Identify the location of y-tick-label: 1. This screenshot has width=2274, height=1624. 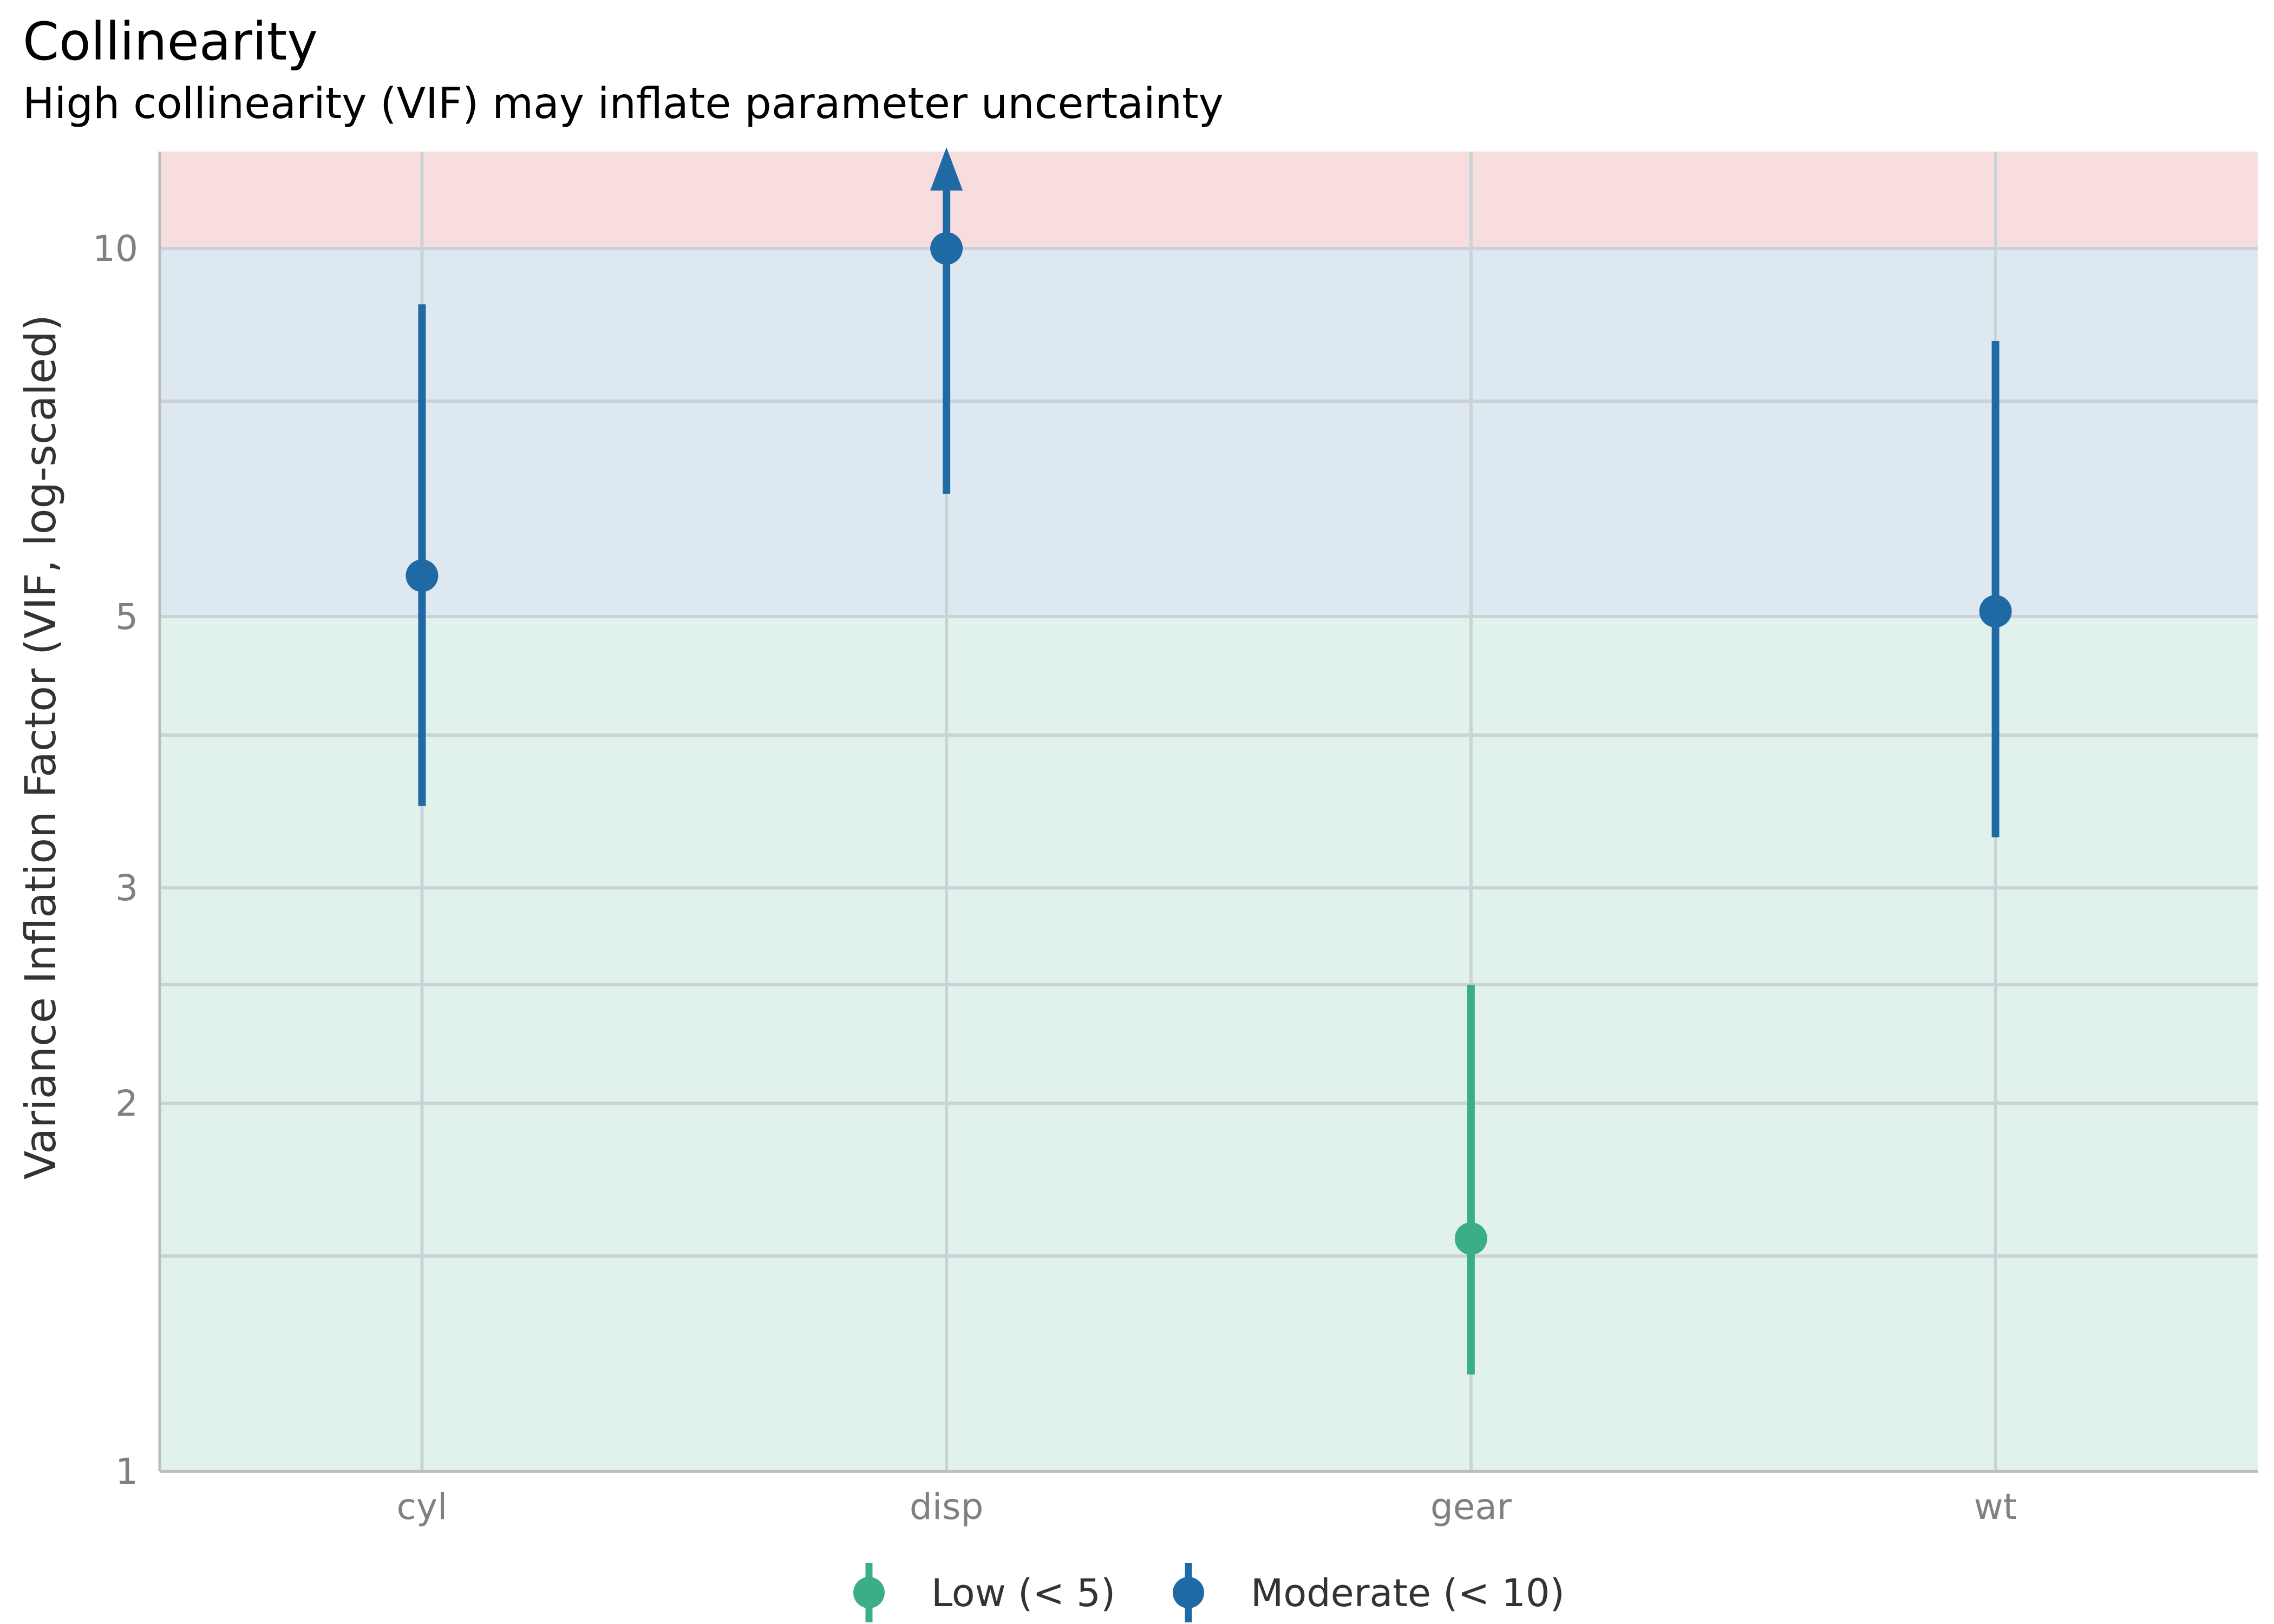
(127, 1472).